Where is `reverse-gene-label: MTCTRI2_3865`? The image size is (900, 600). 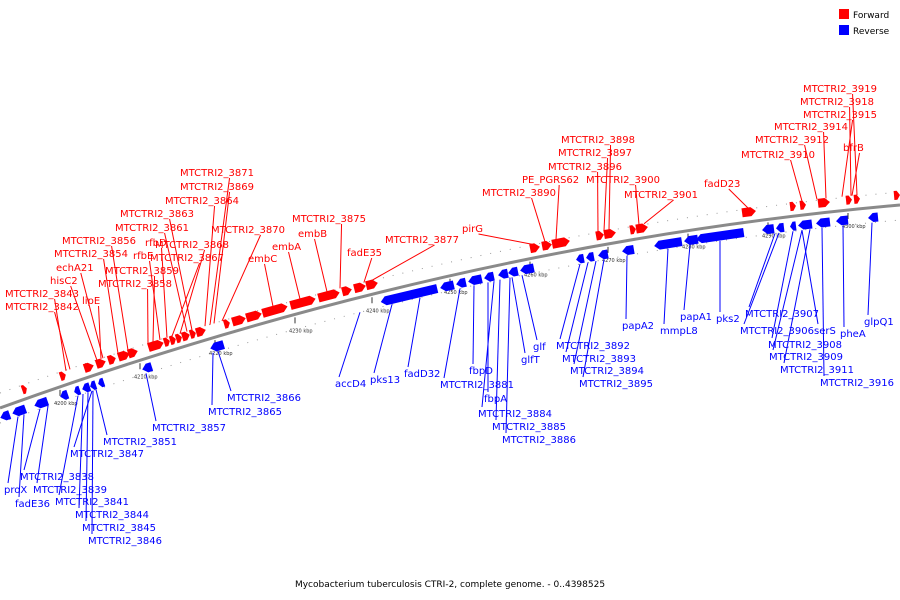
reverse-gene-label: MTCTRI2_3865 is located at coordinates (245, 412).